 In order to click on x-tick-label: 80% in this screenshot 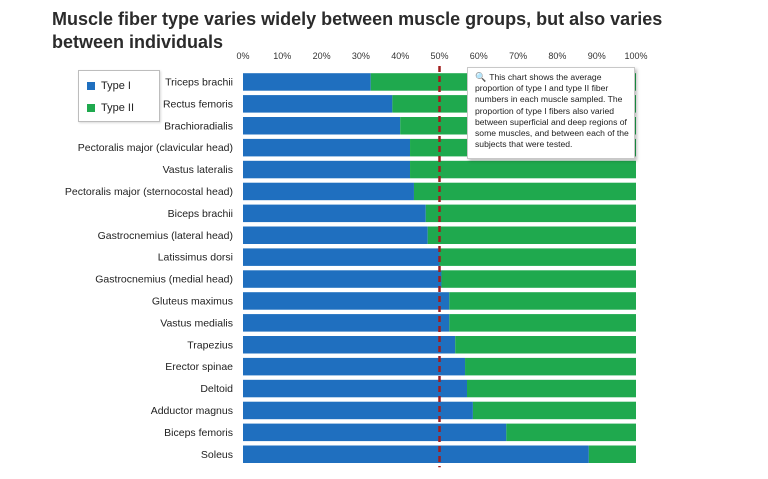, I will do `click(557, 56)`.